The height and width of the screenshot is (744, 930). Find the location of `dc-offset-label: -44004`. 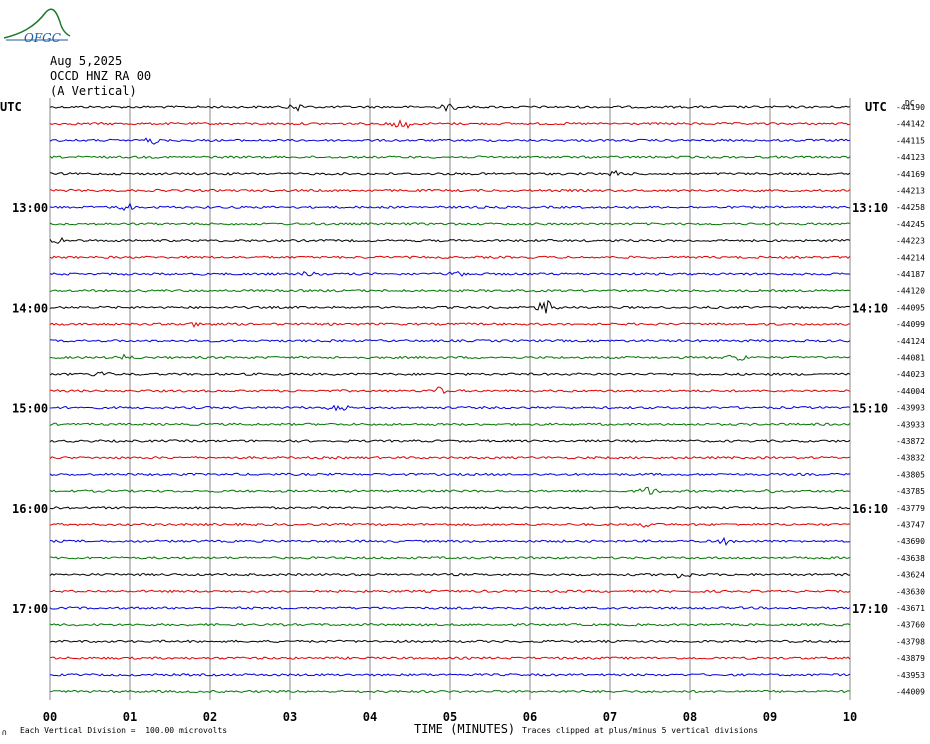

dc-offset-label: -44004 is located at coordinates (910, 391).